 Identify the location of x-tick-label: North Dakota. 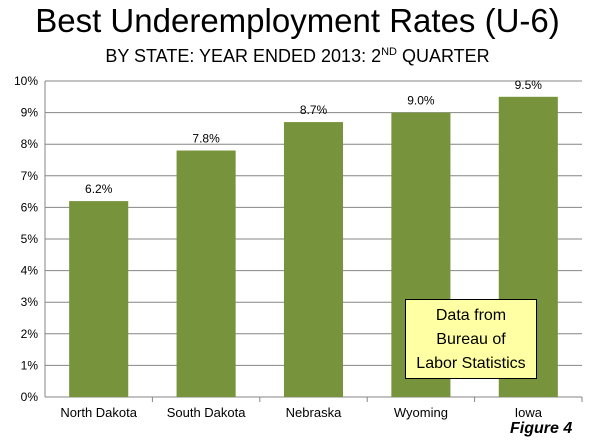
(98, 412).